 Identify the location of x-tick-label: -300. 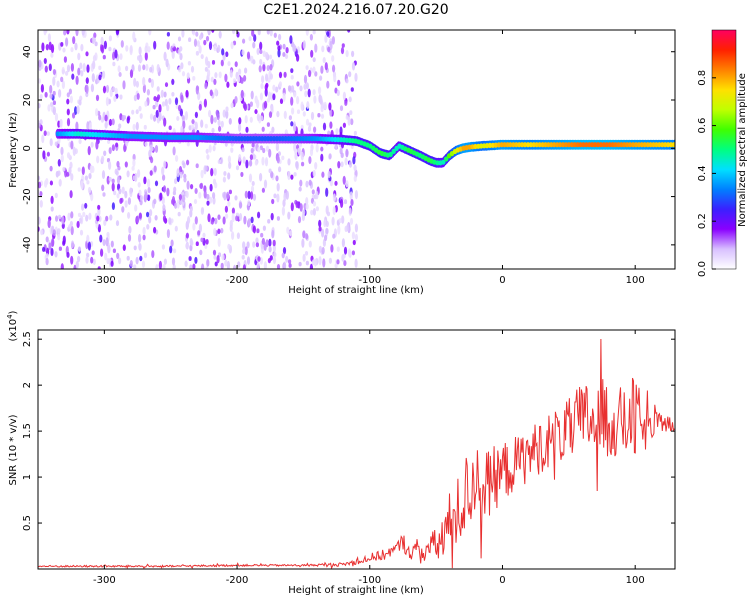
(104, 580).